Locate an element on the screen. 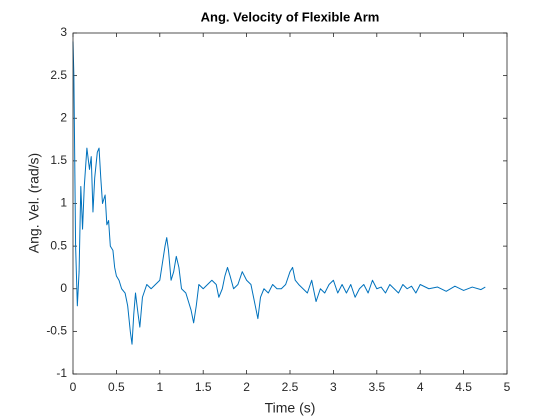 This screenshot has height=420, width=560. y-tick-label: 2.5 is located at coordinates (58, 75).